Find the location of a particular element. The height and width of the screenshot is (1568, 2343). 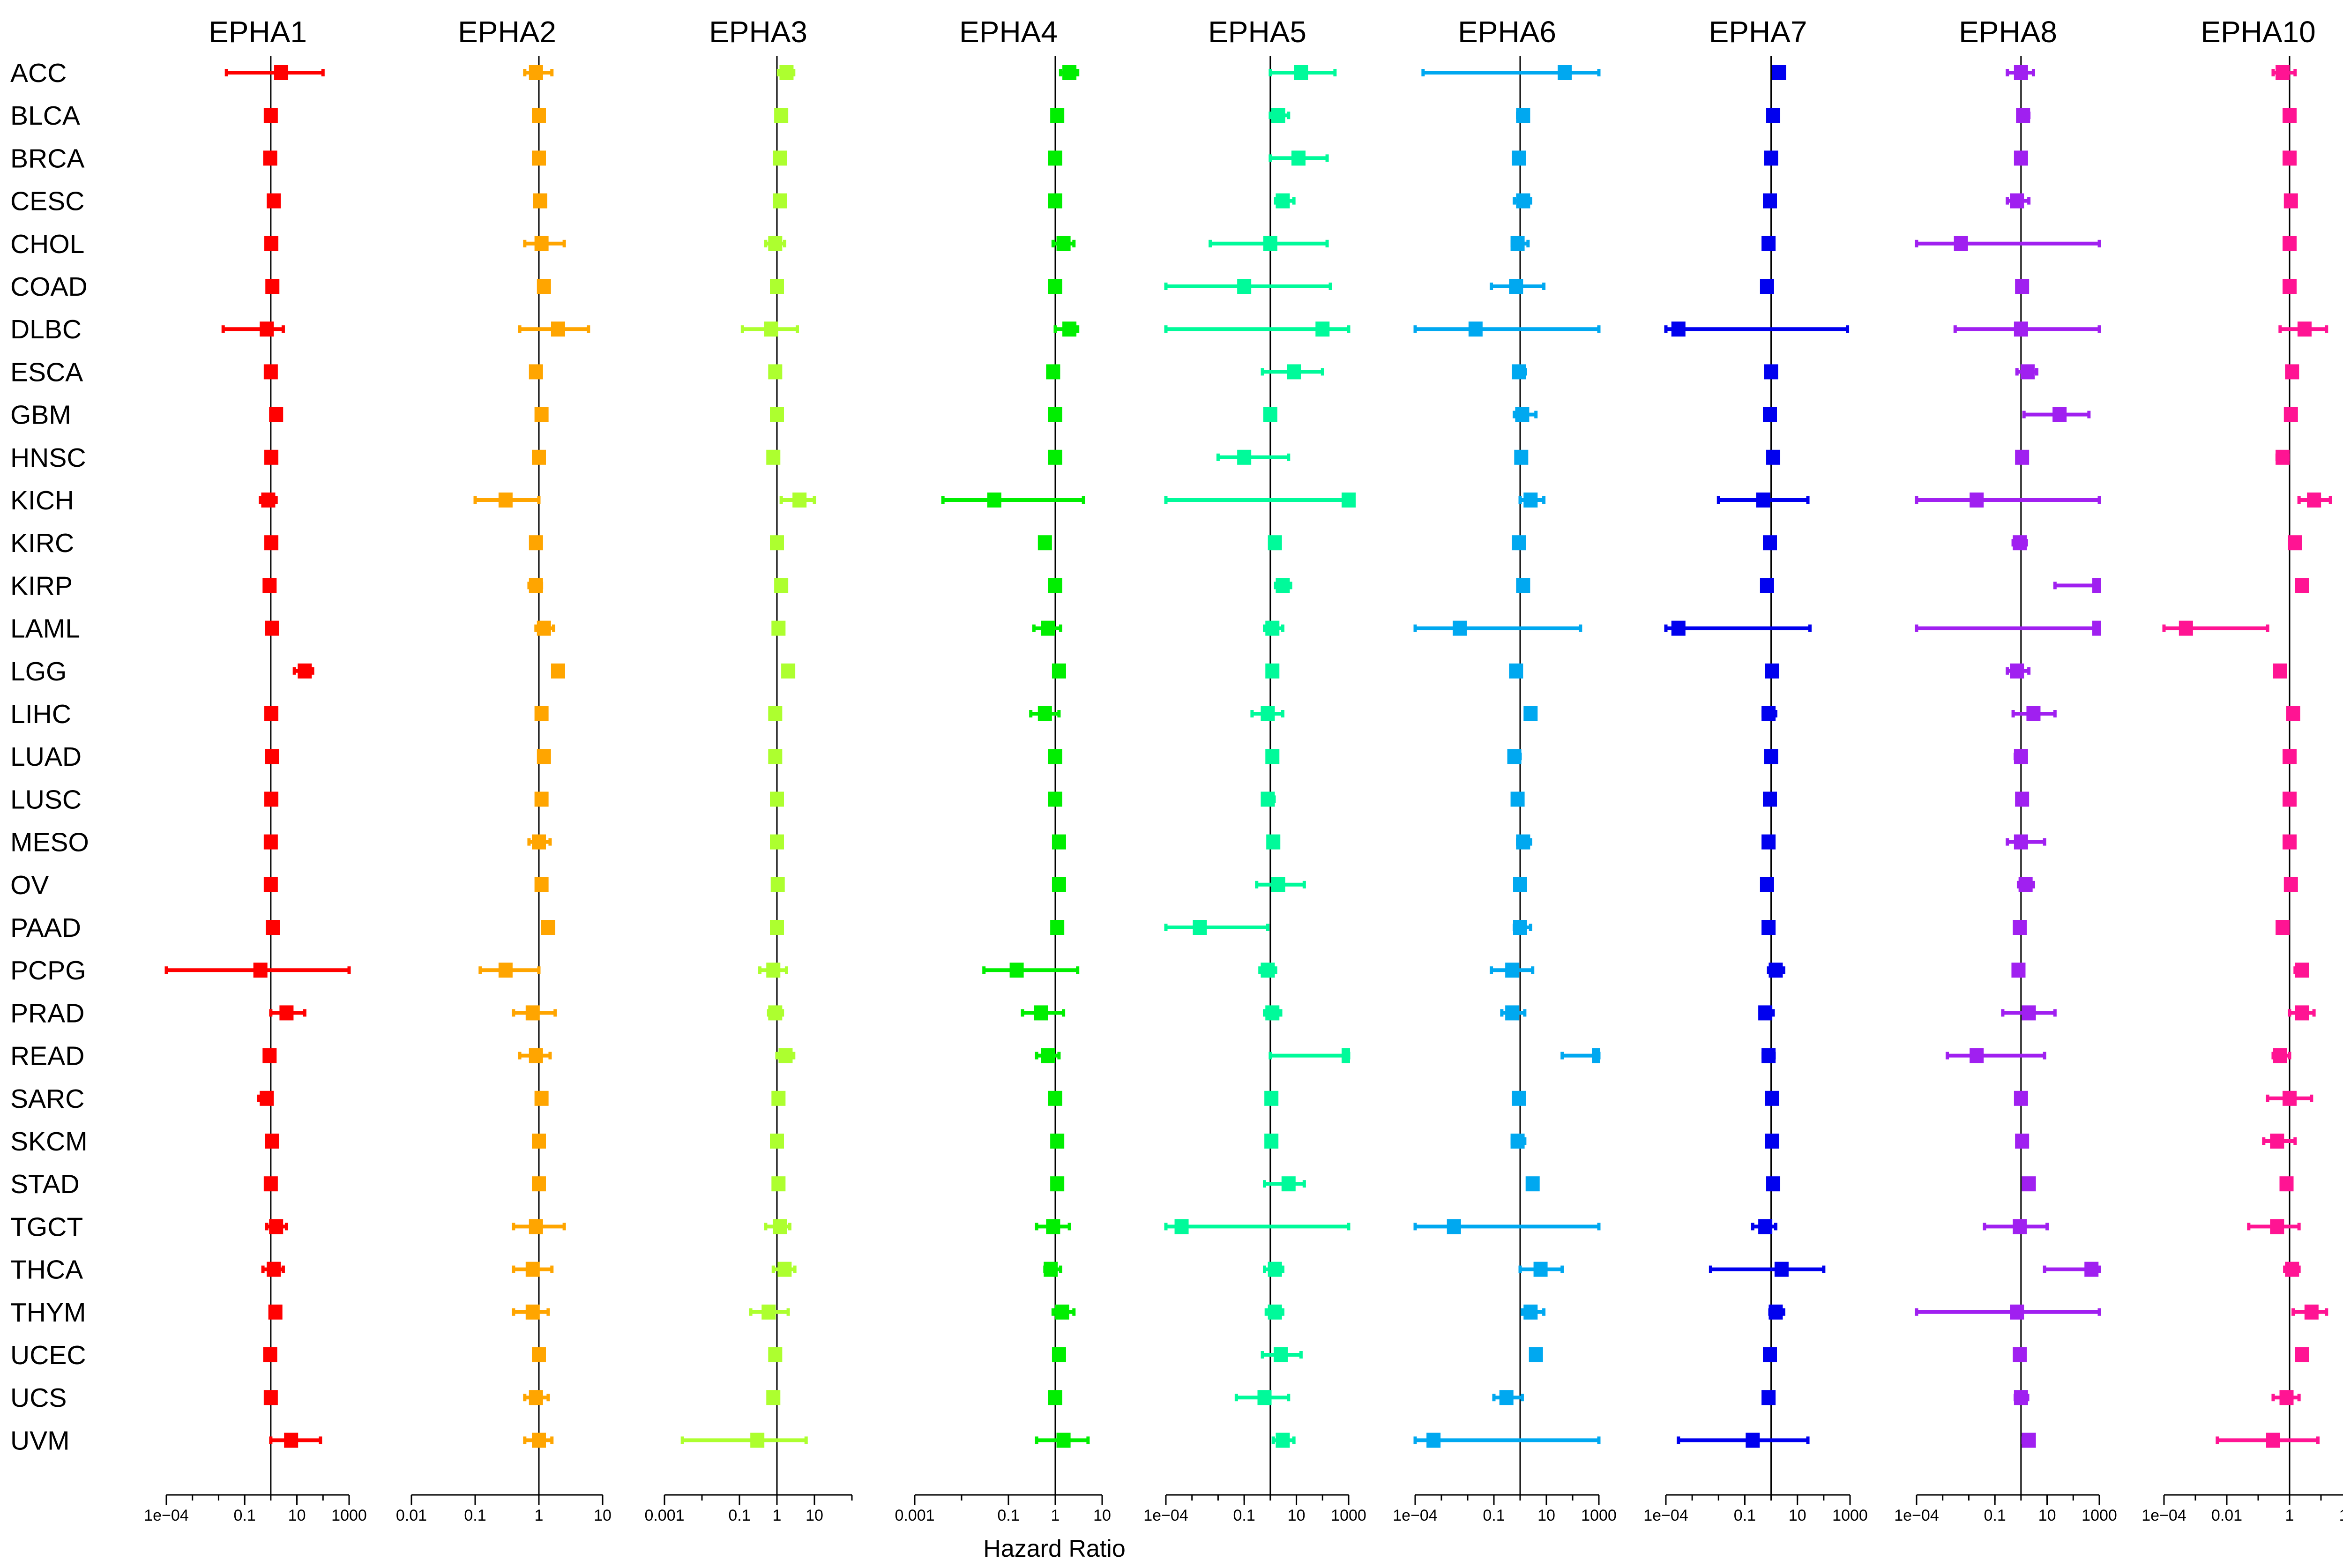

x-tick-label: 1e−04 is located at coordinates (1415, 1516).